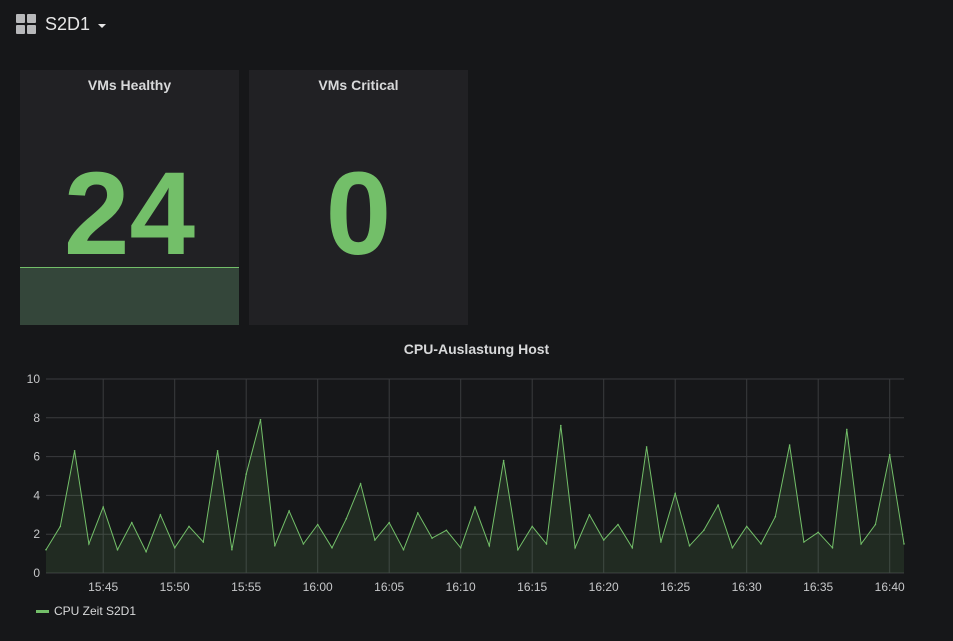 The image size is (953, 641). I want to click on panel-title: VMs Healthy, so click(129, 85).